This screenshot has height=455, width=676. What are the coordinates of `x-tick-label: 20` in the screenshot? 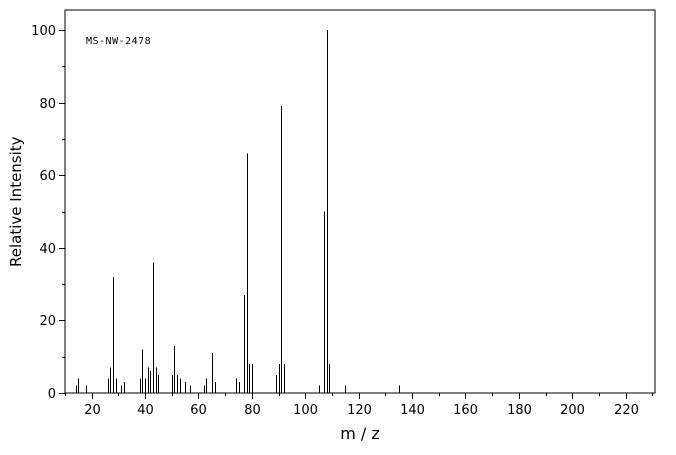 It's located at (92, 410).